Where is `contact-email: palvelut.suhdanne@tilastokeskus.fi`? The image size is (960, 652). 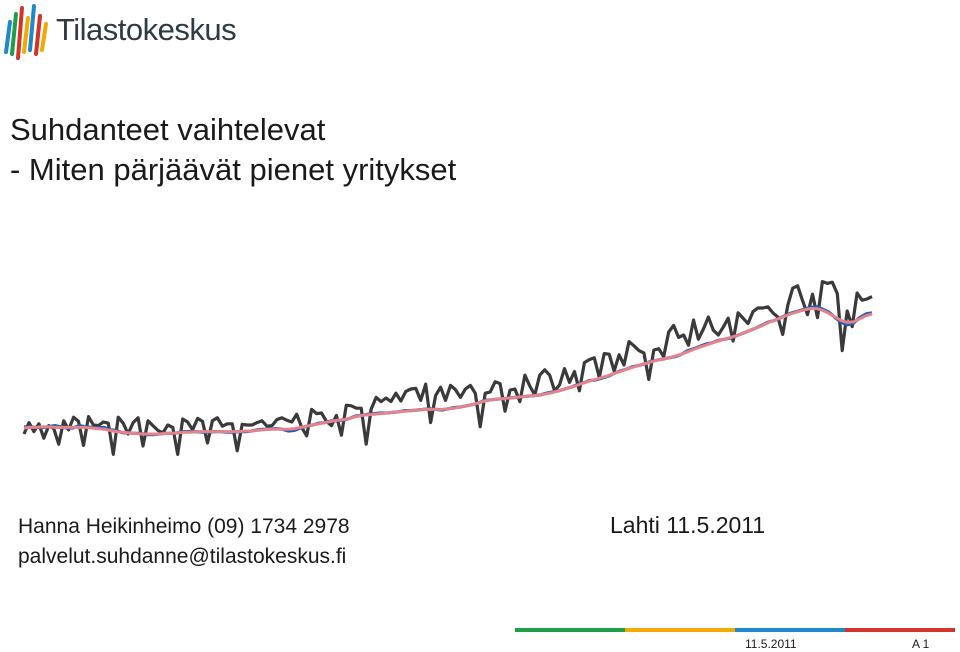
contact-email: palvelut.suhdanne@tilastokeskus.fi is located at coordinates (182, 556).